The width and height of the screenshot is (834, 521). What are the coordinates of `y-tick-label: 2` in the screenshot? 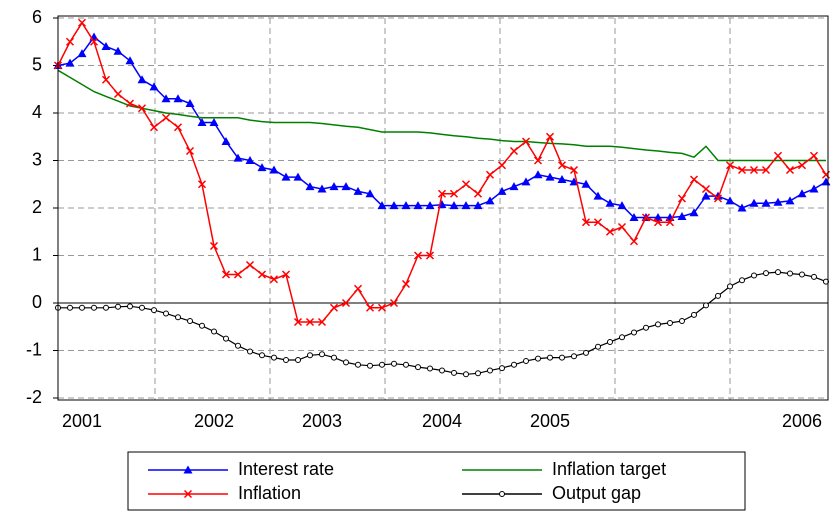 It's located at (37, 207).